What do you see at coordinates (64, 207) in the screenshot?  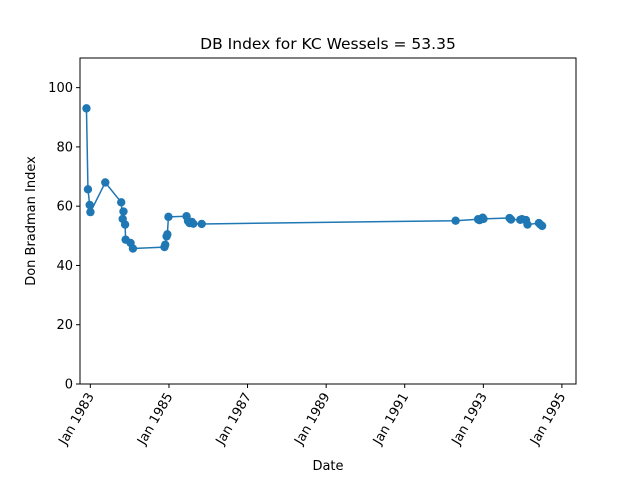 I see `y-tick-label: 60` at bounding box center [64, 207].